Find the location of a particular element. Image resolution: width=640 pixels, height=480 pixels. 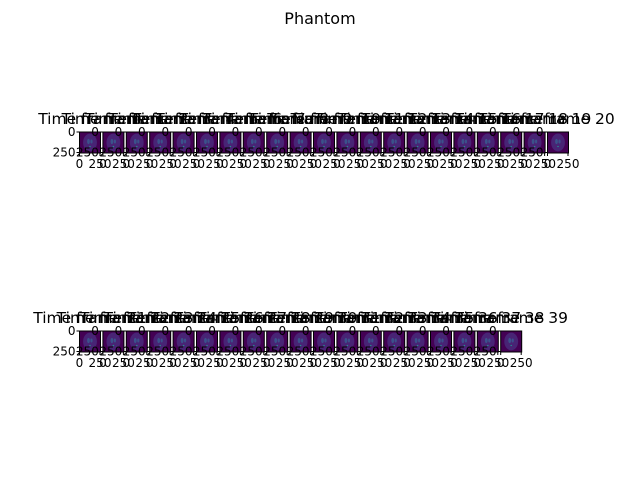

panel-title: Time frame 5 is located at coordinates (206, 119).